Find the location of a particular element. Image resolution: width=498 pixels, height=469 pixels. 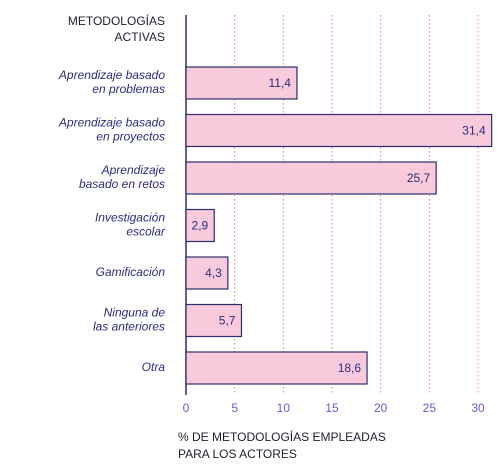

x-tick-label: 10 is located at coordinates (284, 408).